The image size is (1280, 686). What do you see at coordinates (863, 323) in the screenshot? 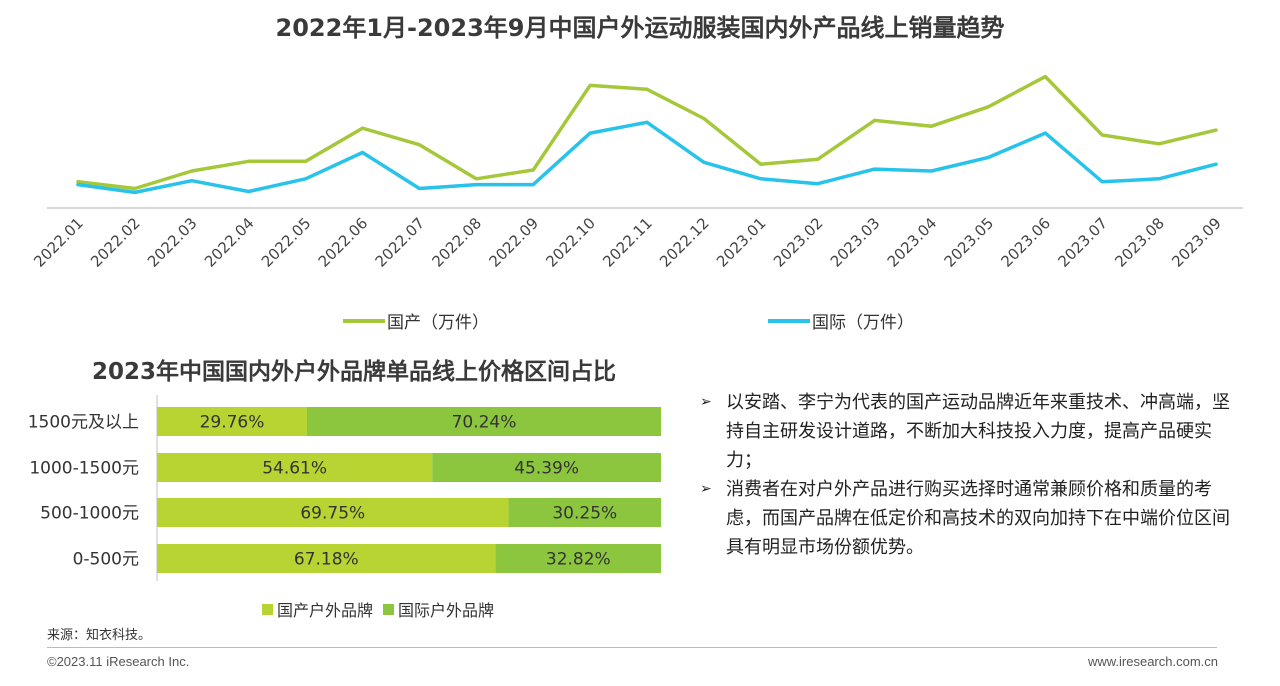
I see `legend-international-label: 国际（万件）` at bounding box center [863, 323].